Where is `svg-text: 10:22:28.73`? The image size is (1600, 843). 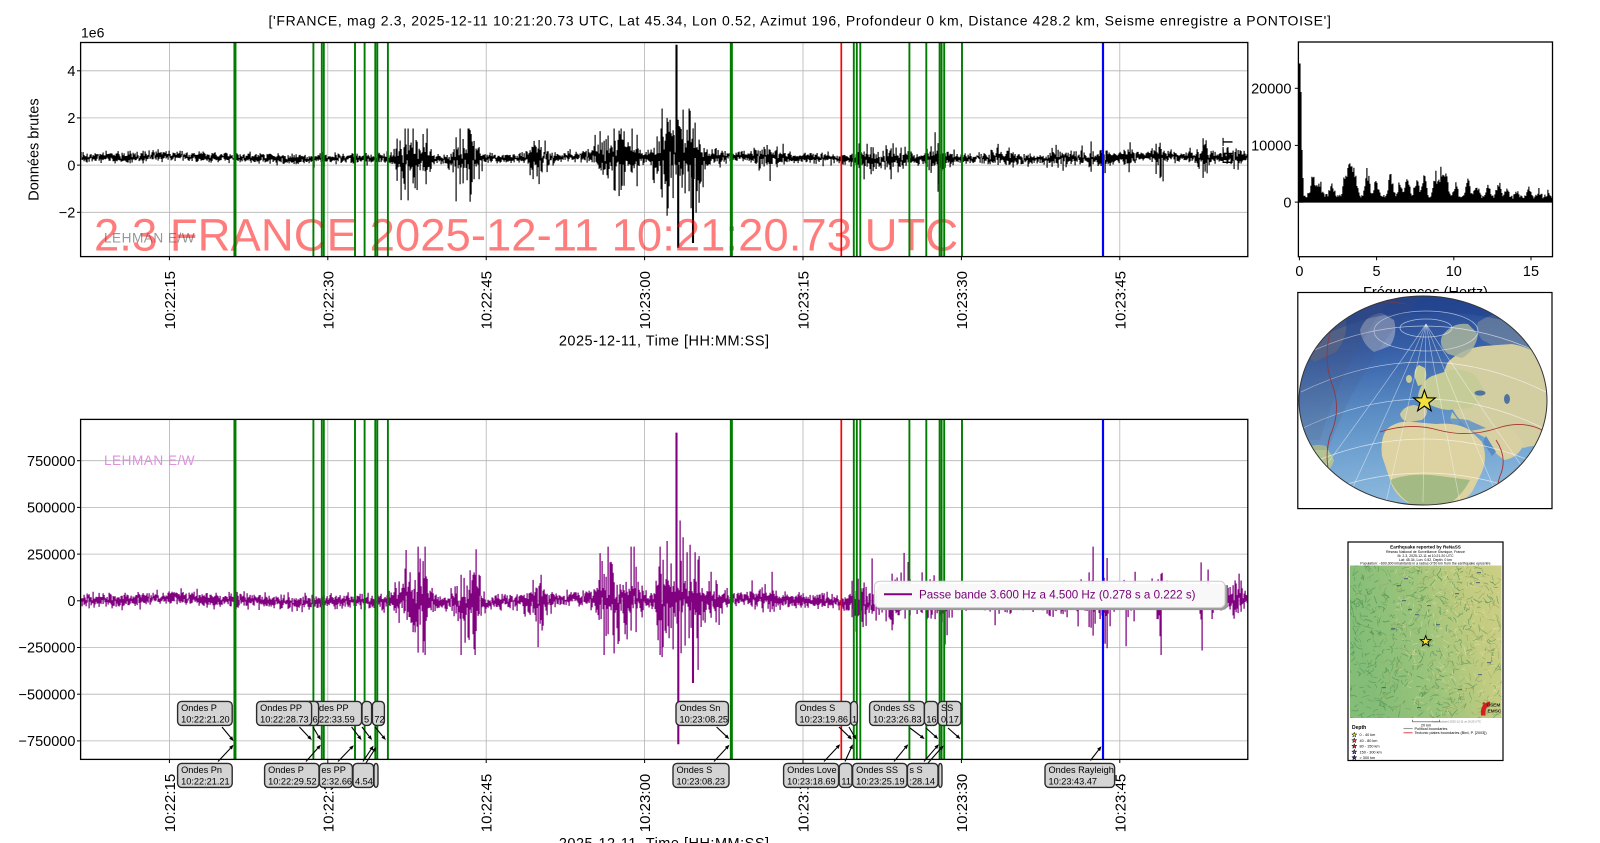
svg-text: 10:22:28.73 is located at coordinates (284, 719).